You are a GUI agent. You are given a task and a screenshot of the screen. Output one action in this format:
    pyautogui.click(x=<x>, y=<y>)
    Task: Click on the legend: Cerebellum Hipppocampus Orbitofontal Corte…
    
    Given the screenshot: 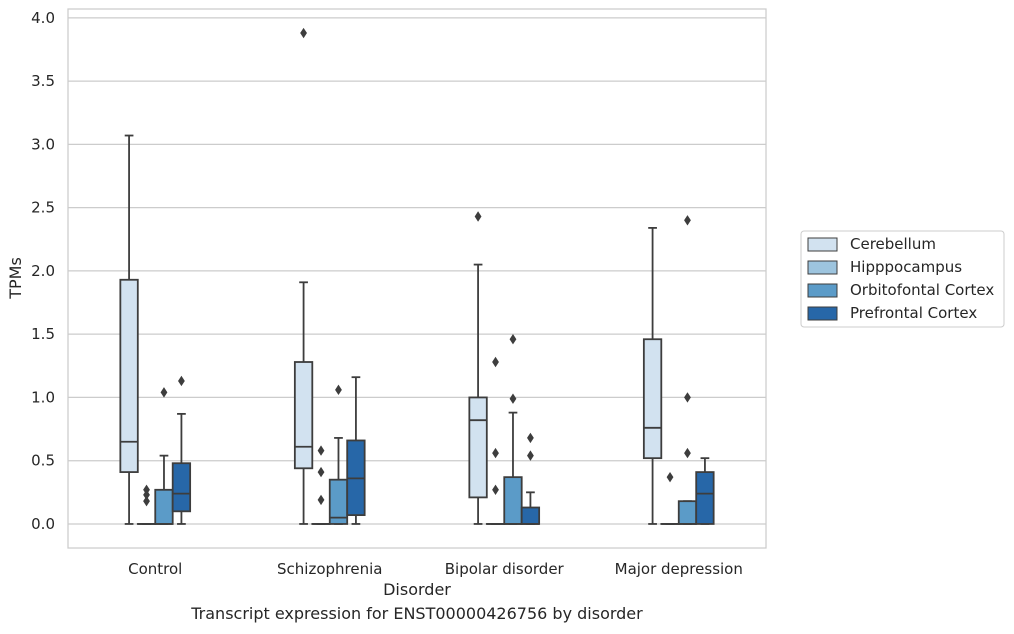 What is the action you would take?
    pyautogui.click(x=902, y=279)
    